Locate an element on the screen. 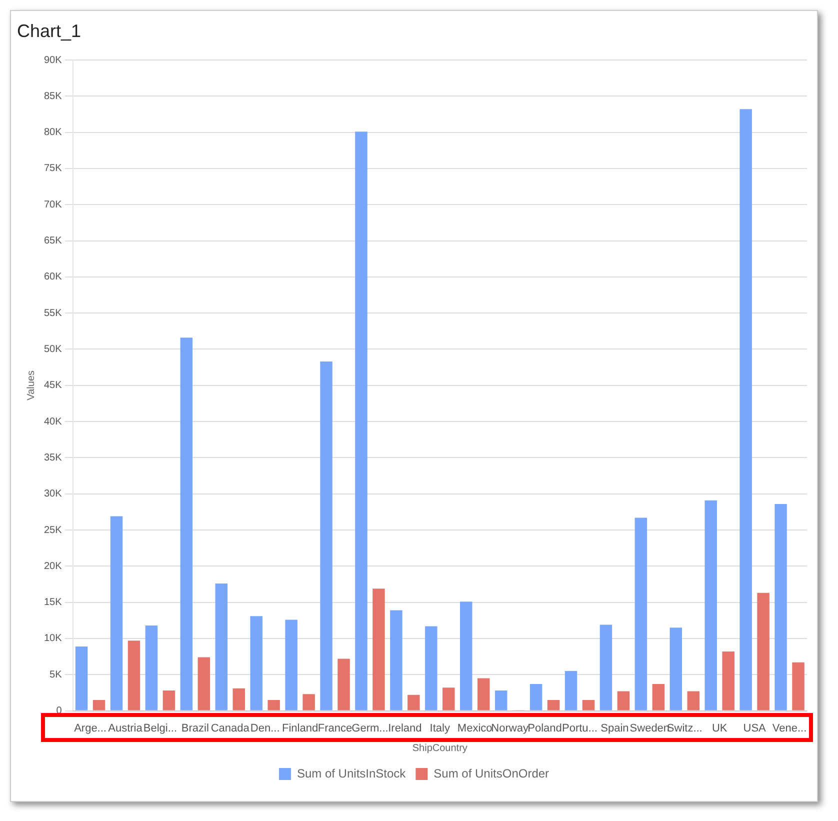  y-tick-label: 60K is located at coordinates (53, 277).